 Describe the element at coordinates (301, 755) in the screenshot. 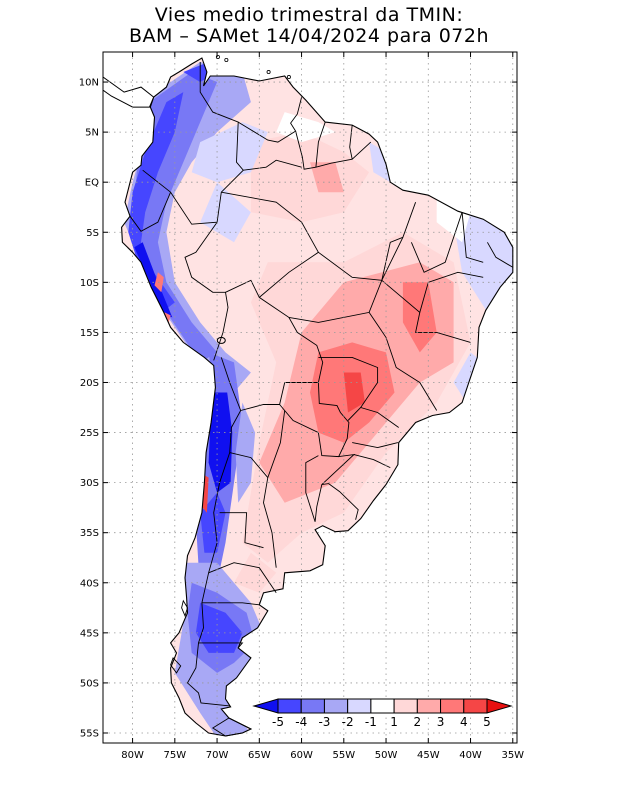

I see `lon-tick-label: 60W` at that location.